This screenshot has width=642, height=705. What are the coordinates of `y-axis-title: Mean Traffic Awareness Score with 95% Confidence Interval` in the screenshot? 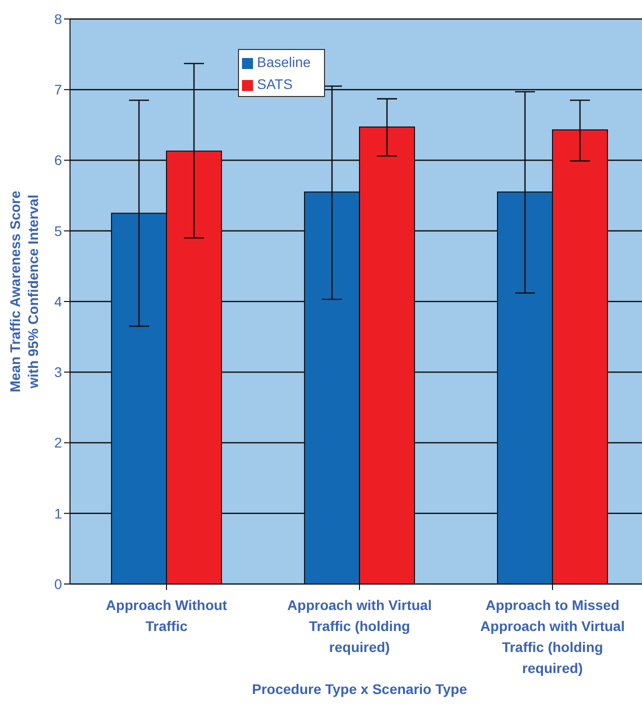 It's located at (24, 291).